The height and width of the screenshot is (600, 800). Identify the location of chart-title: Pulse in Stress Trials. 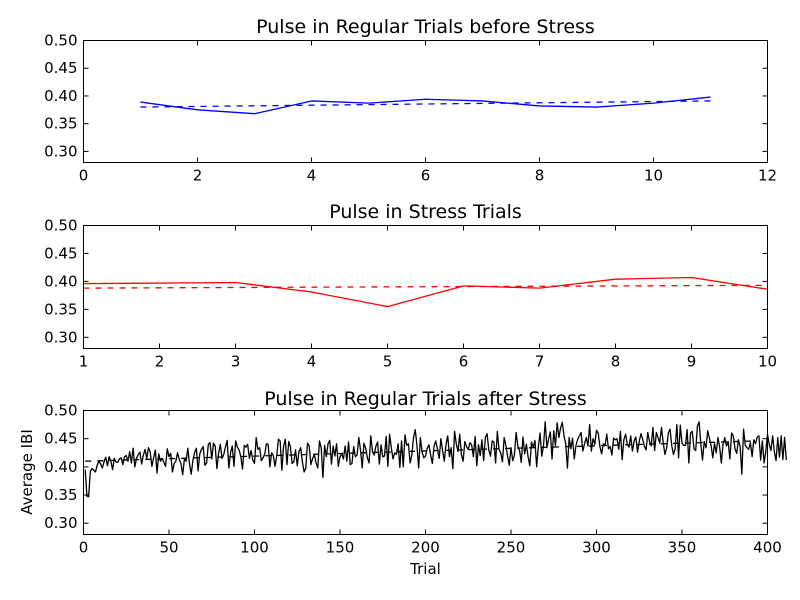
(425, 212).